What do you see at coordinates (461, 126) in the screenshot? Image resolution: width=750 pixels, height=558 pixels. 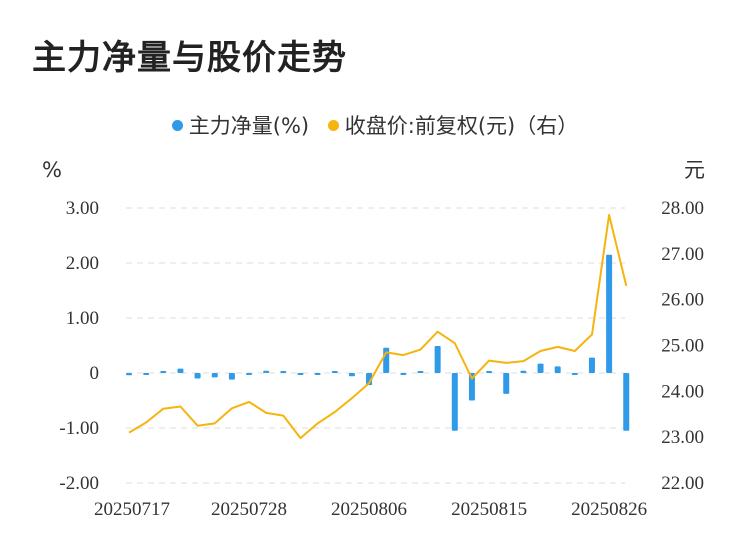 I see `legend-line-label: 收盘价:前复权(元)（右）` at bounding box center [461, 126].